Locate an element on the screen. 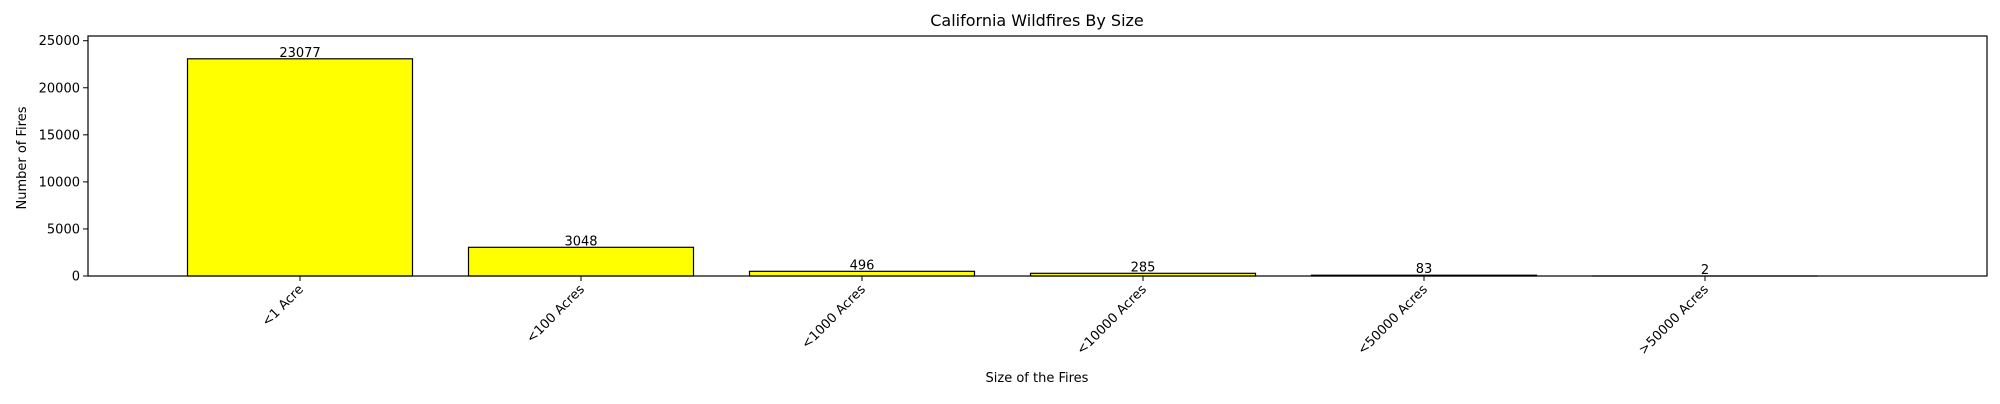  y-tick-label: 0 is located at coordinates (76, 277).